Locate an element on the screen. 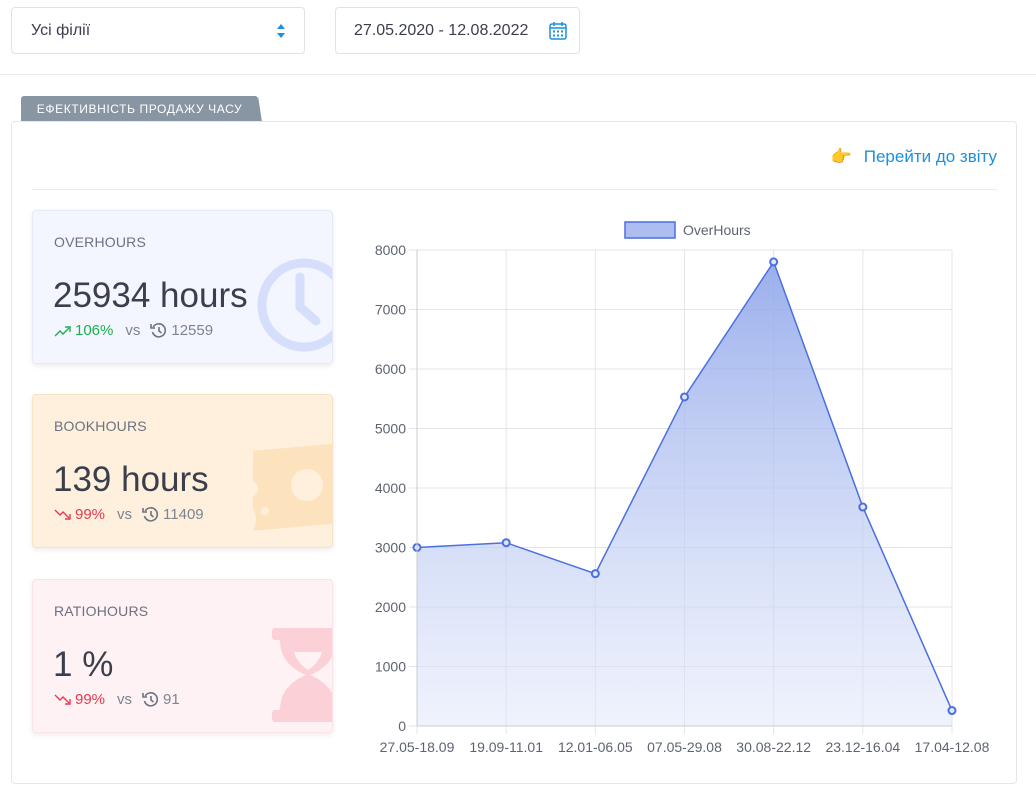 The height and width of the screenshot is (803, 1036). y-tick-label: 8000 is located at coordinates (390, 250).